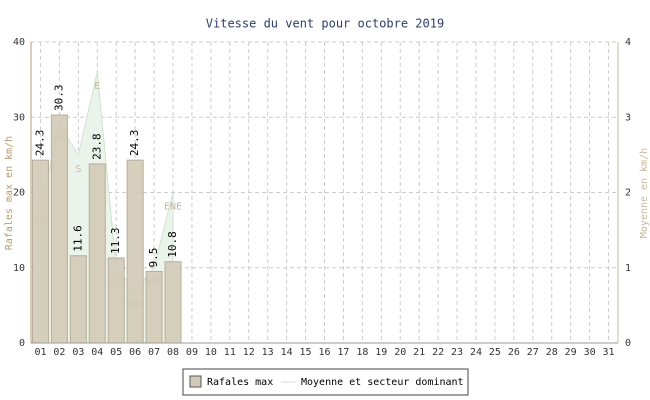 This screenshot has width=650, height=400. Describe the element at coordinates (22, 343) in the screenshot. I see `y-tick-label: 0` at that location.